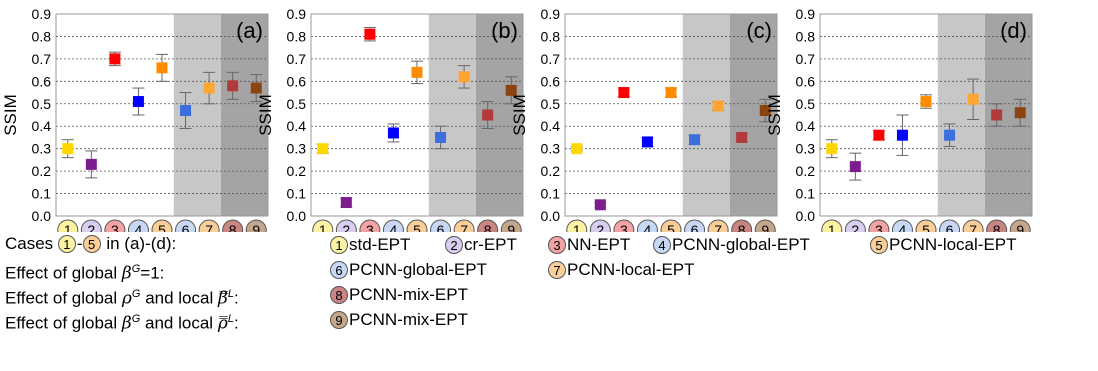 The height and width of the screenshot is (371, 1098). I want to click on y-tick-label: 0.1, so click(551, 194).